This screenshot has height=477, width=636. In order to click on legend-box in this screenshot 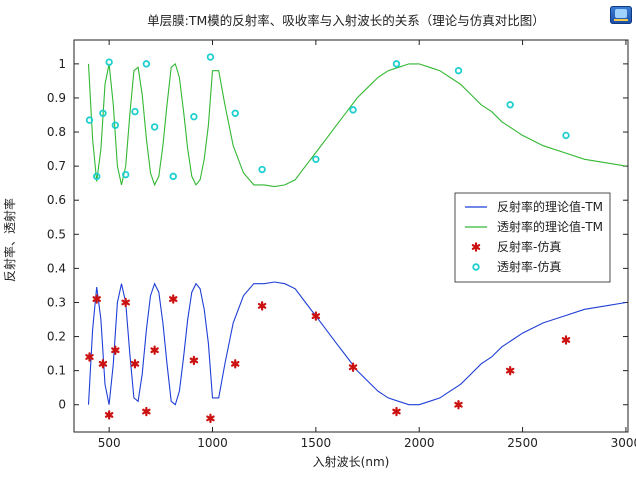, I will do `click(532, 237)`.